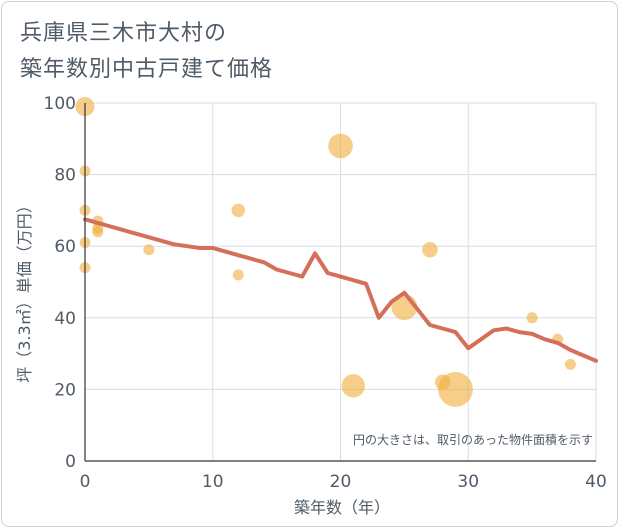 The width and height of the screenshot is (621, 530). I want to click on y-axis-title: 坪（3.3㎡）単価（万円）, so click(24, 289).